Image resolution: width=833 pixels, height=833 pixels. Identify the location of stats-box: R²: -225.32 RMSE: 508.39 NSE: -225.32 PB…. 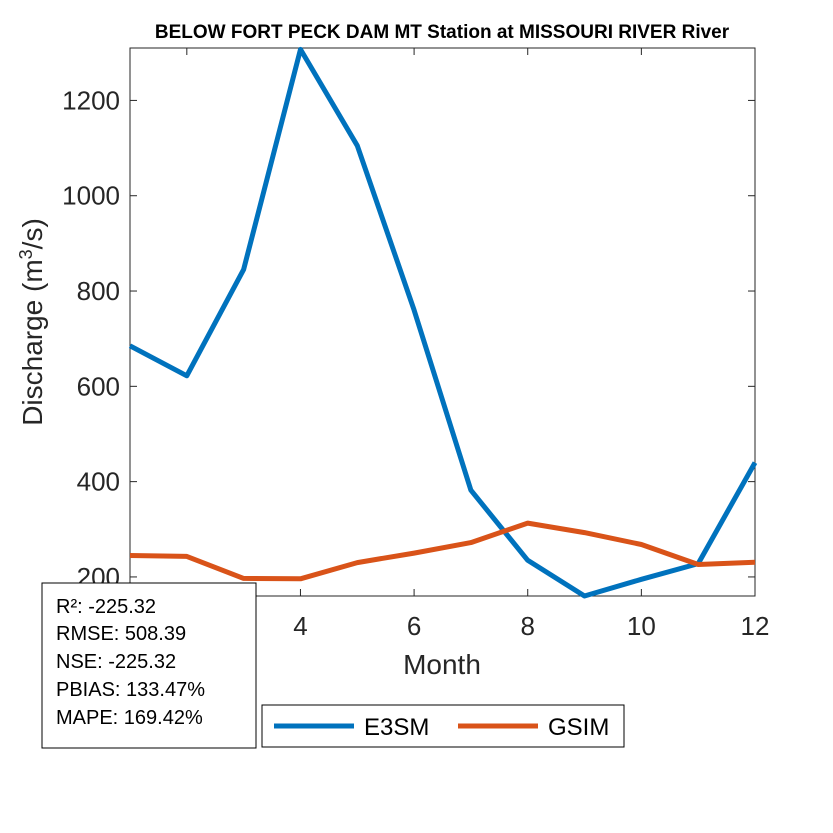
(149, 665).